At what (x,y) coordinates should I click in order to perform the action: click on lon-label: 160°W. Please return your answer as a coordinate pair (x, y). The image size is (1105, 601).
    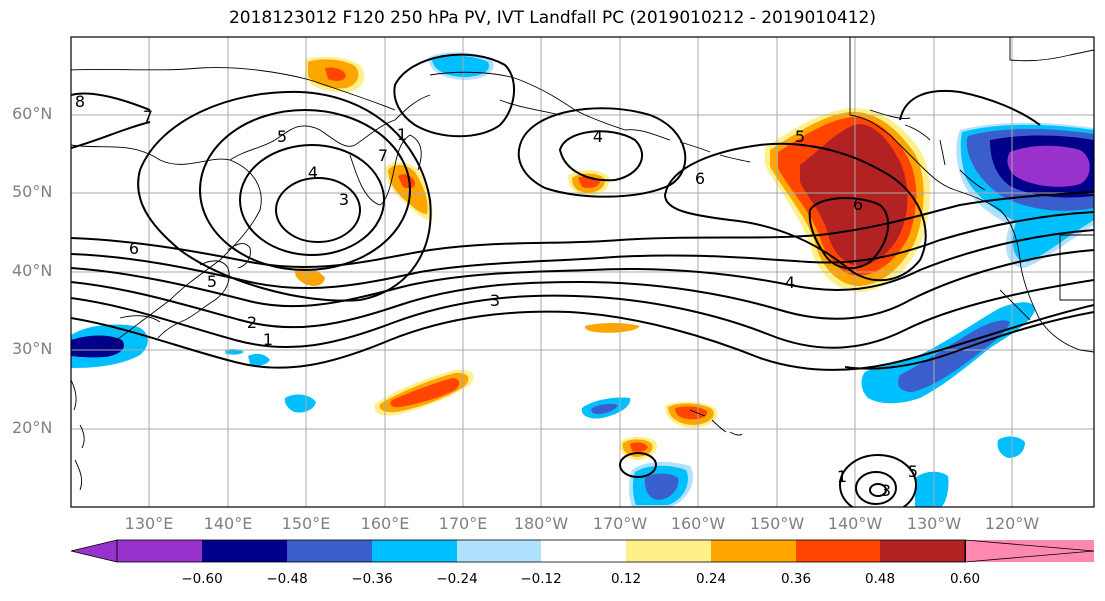
    Looking at the image, I should click on (698, 523).